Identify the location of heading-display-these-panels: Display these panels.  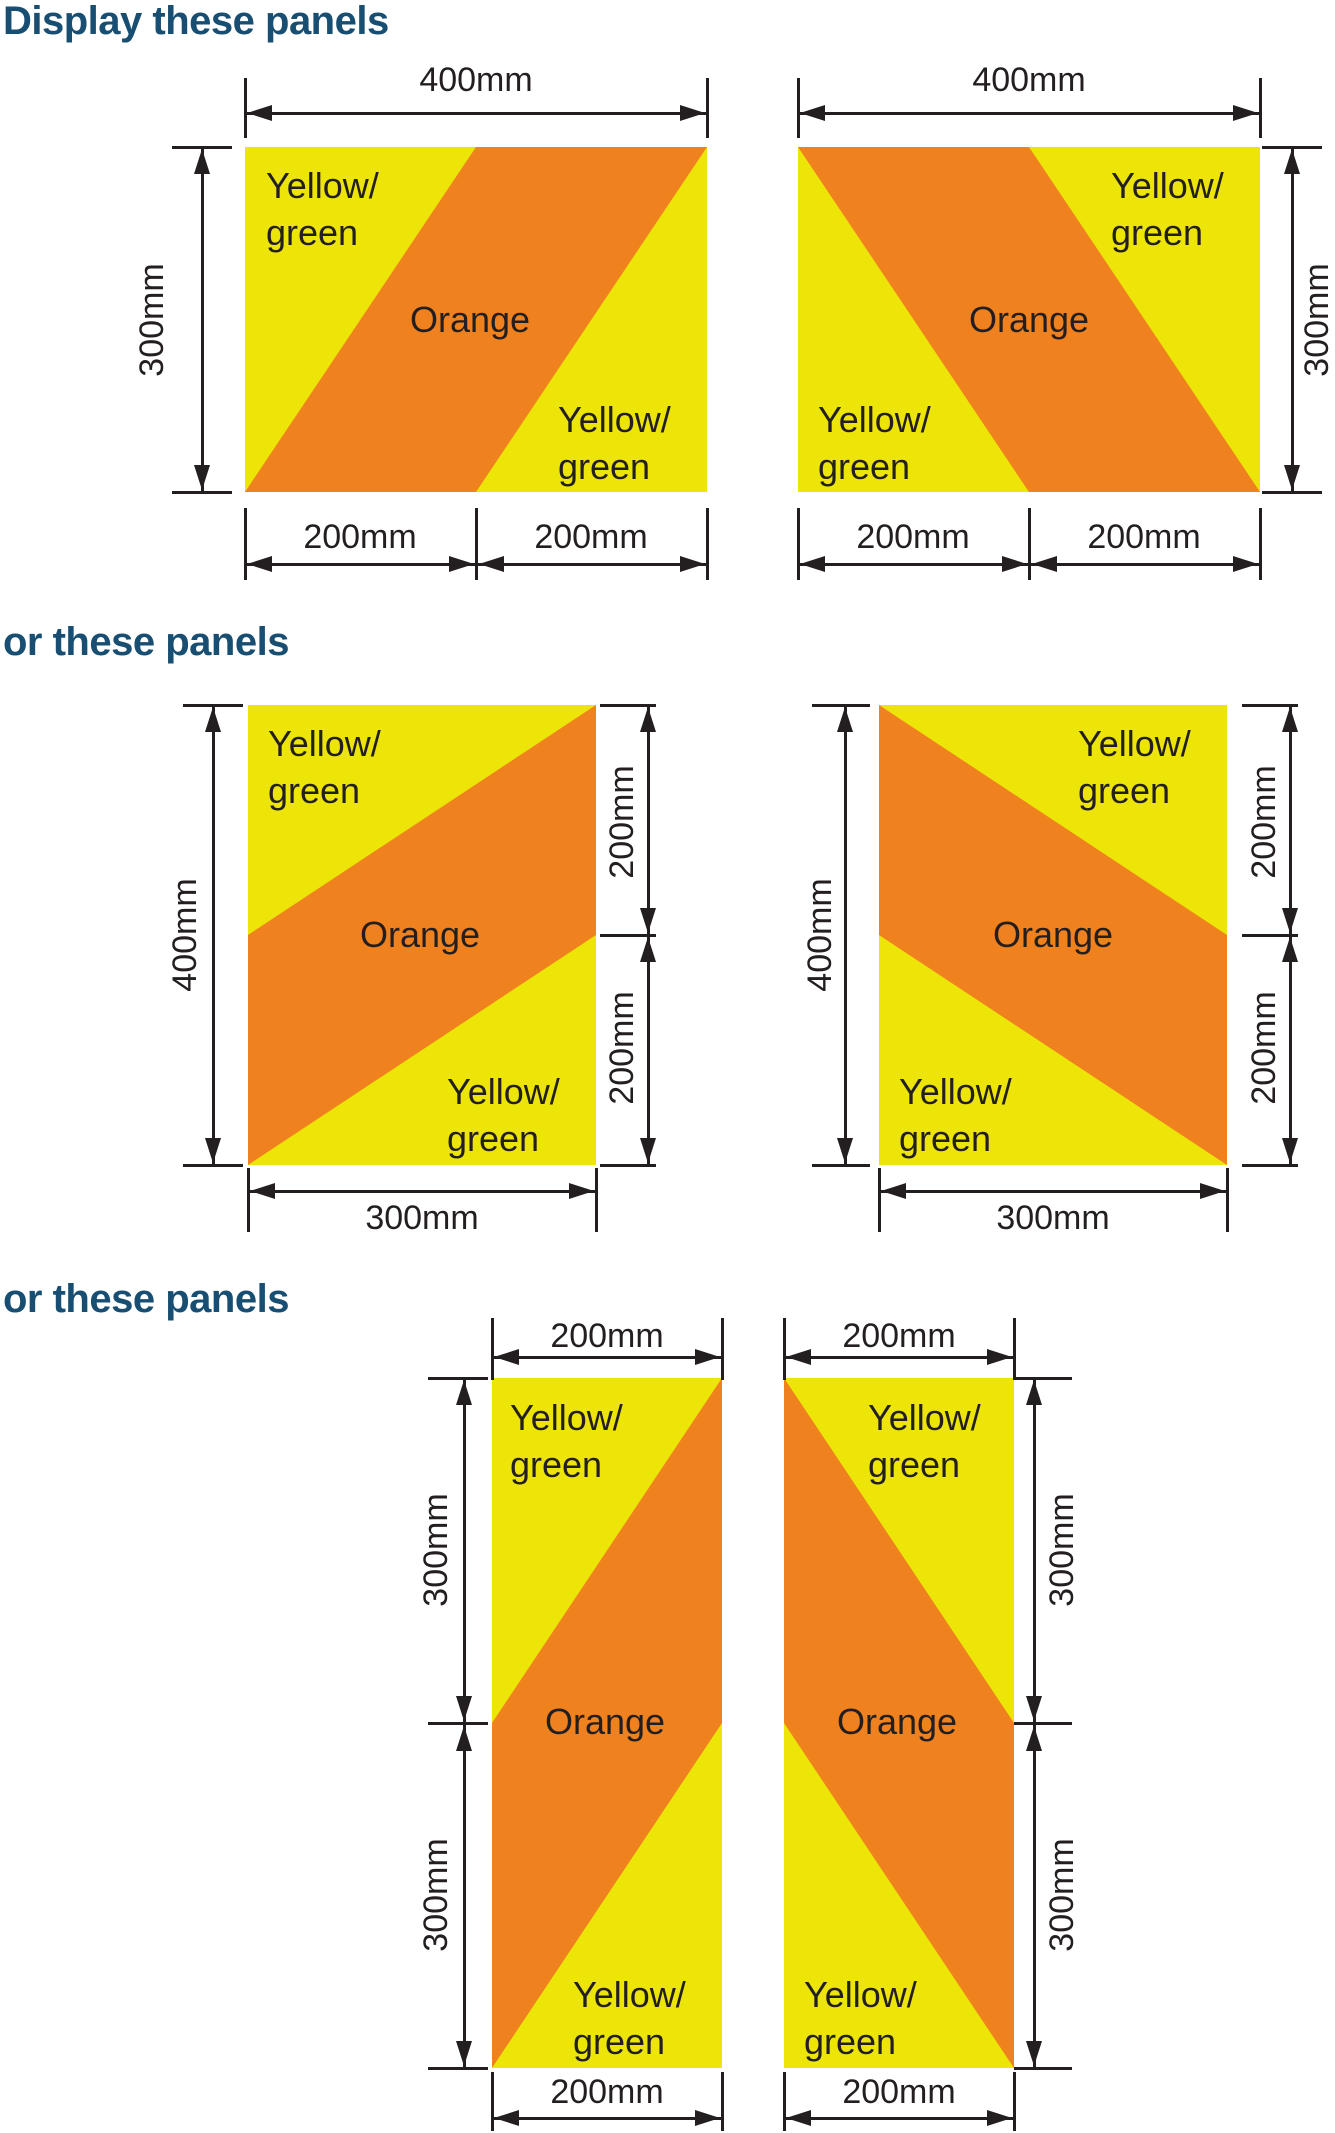
(196, 21).